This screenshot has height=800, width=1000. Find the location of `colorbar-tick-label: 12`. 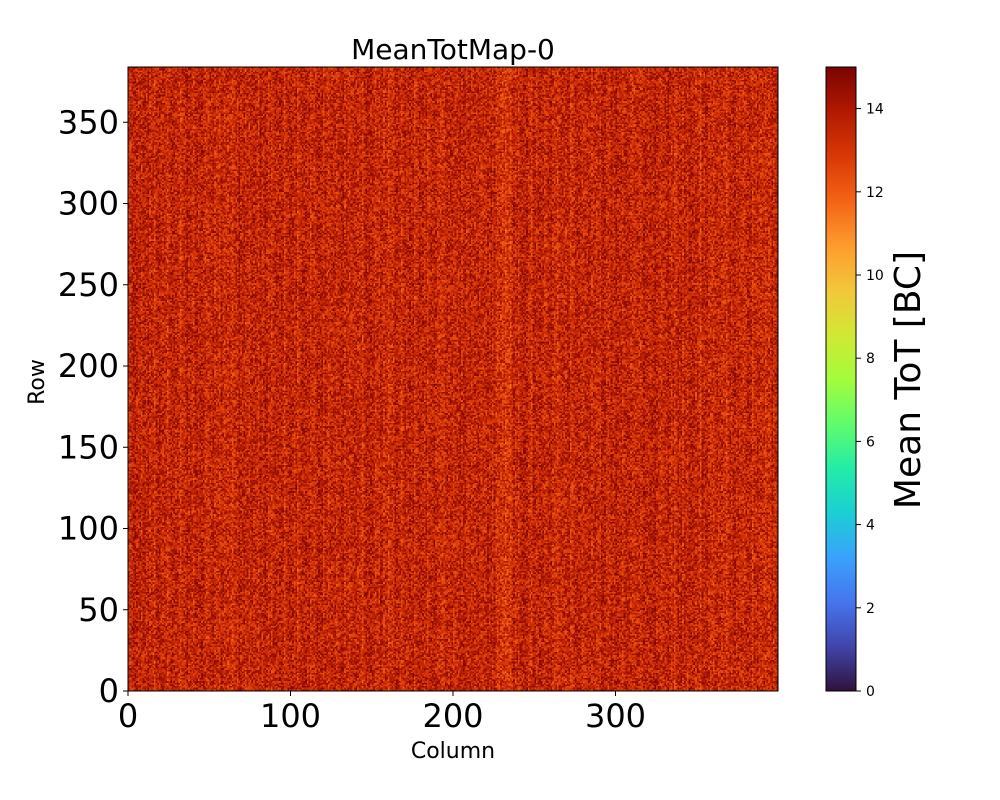

colorbar-tick-label: 12 is located at coordinates (875, 193).